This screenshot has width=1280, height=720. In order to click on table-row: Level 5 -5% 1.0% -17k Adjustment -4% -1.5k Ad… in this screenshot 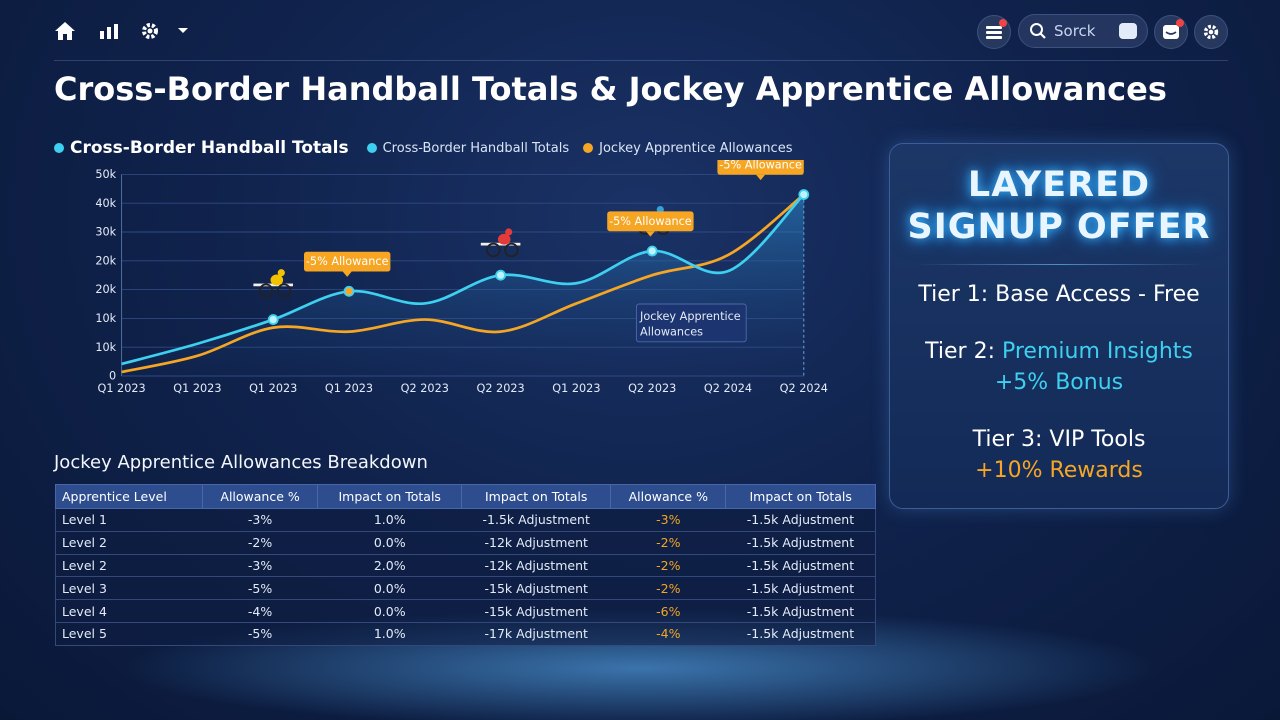, I will do `click(465, 634)`.